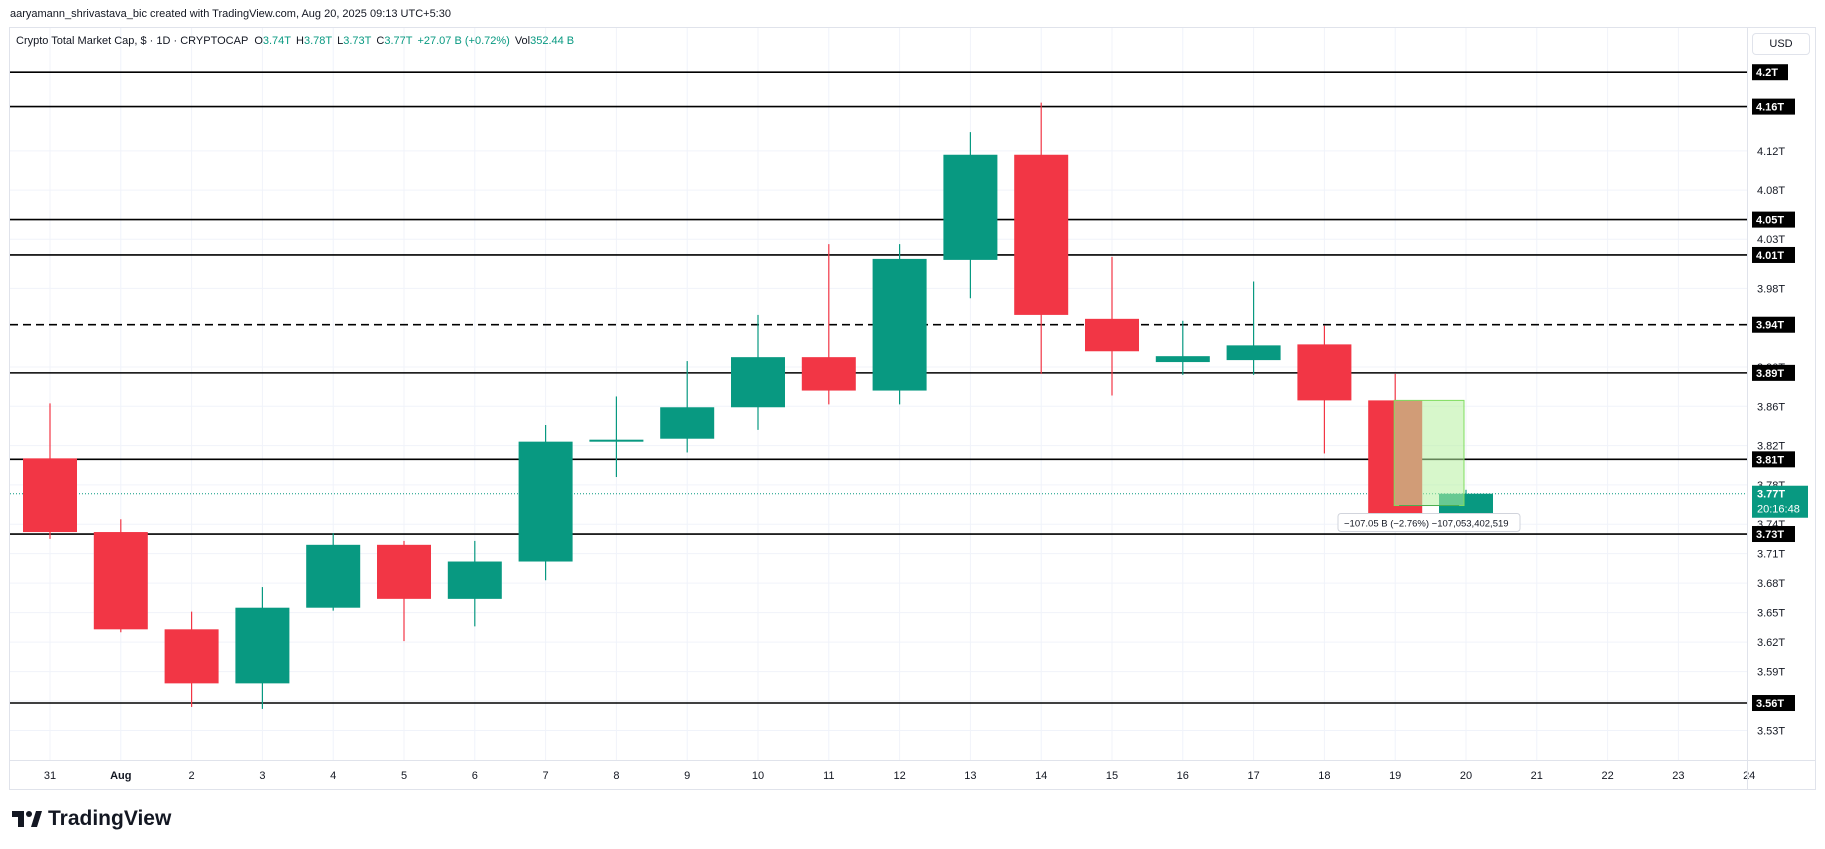 The width and height of the screenshot is (1825, 849). What do you see at coordinates (758, 776) in the screenshot?
I see `time-tick-label: 10` at bounding box center [758, 776].